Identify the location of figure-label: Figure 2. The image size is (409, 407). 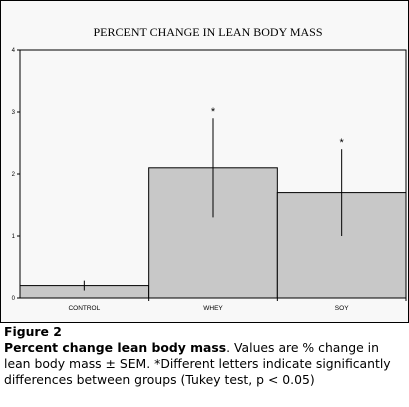
(33, 331).